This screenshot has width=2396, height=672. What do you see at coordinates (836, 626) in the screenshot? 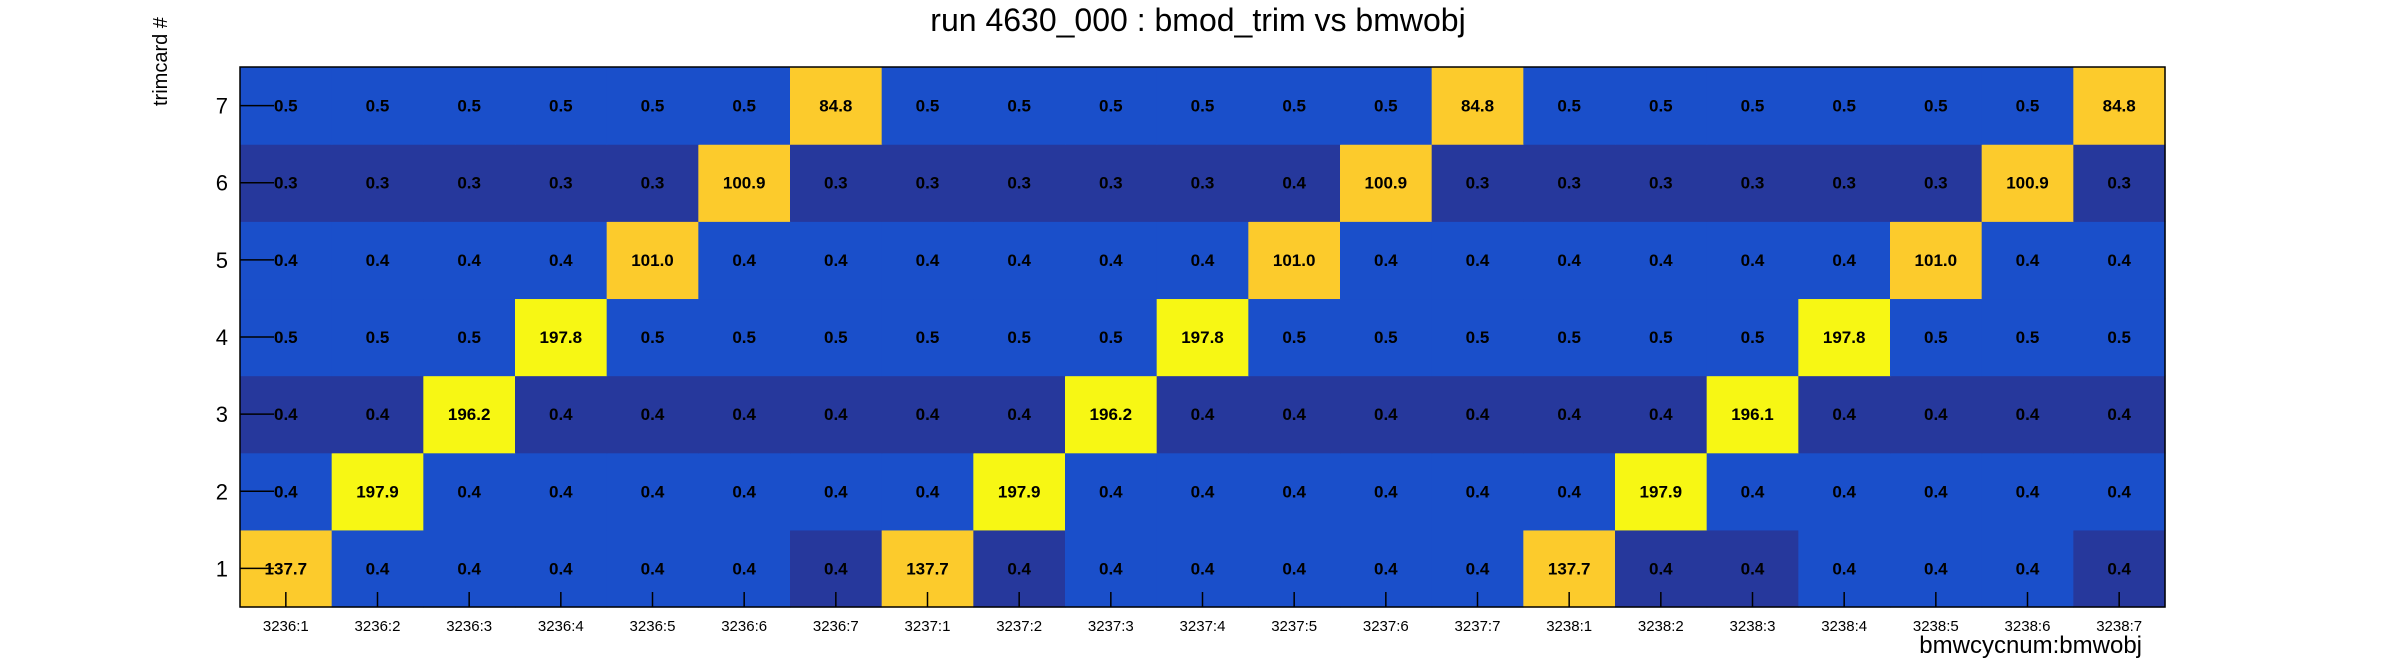
I see `x-tick-label: 3236:7` at bounding box center [836, 626].